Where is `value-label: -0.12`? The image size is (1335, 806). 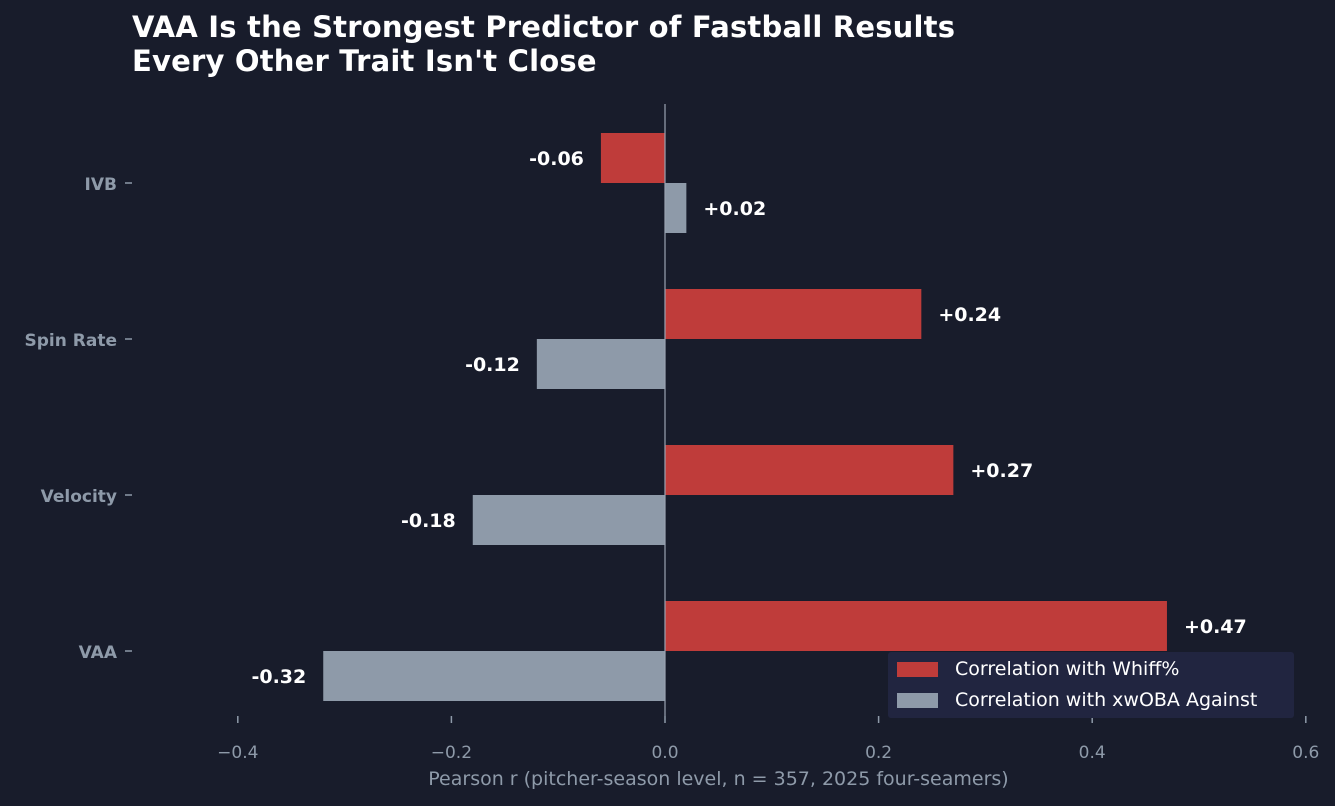 value-label: -0.12 is located at coordinates (492, 365).